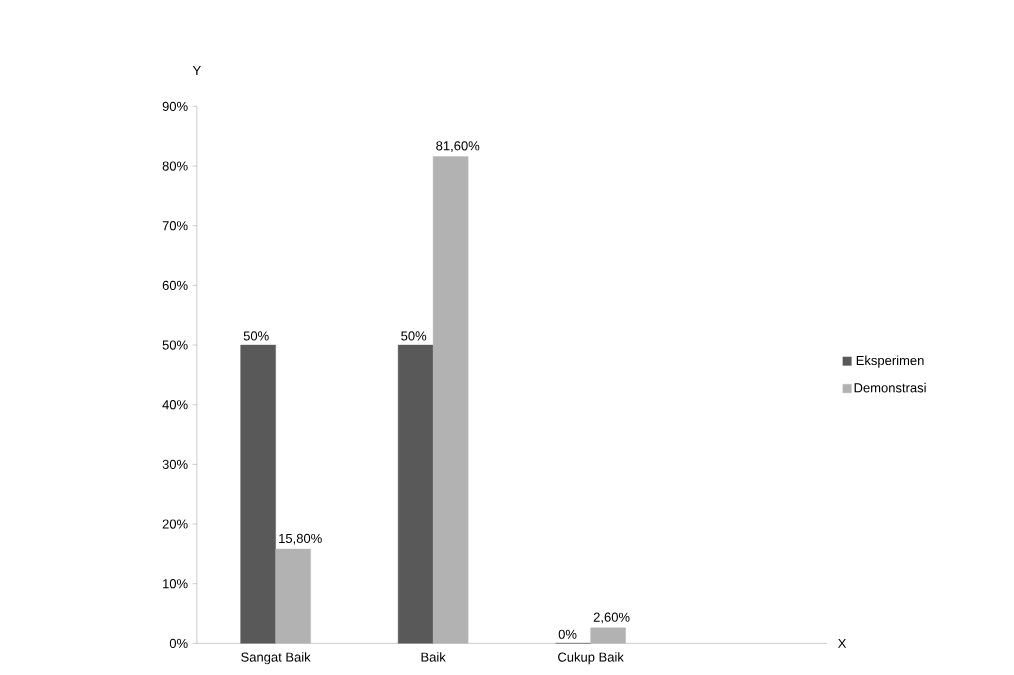  What do you see at coordinates (842, 643) in the screenshot?
I see `x-axis-title: X` at bounding box center [842, 643].